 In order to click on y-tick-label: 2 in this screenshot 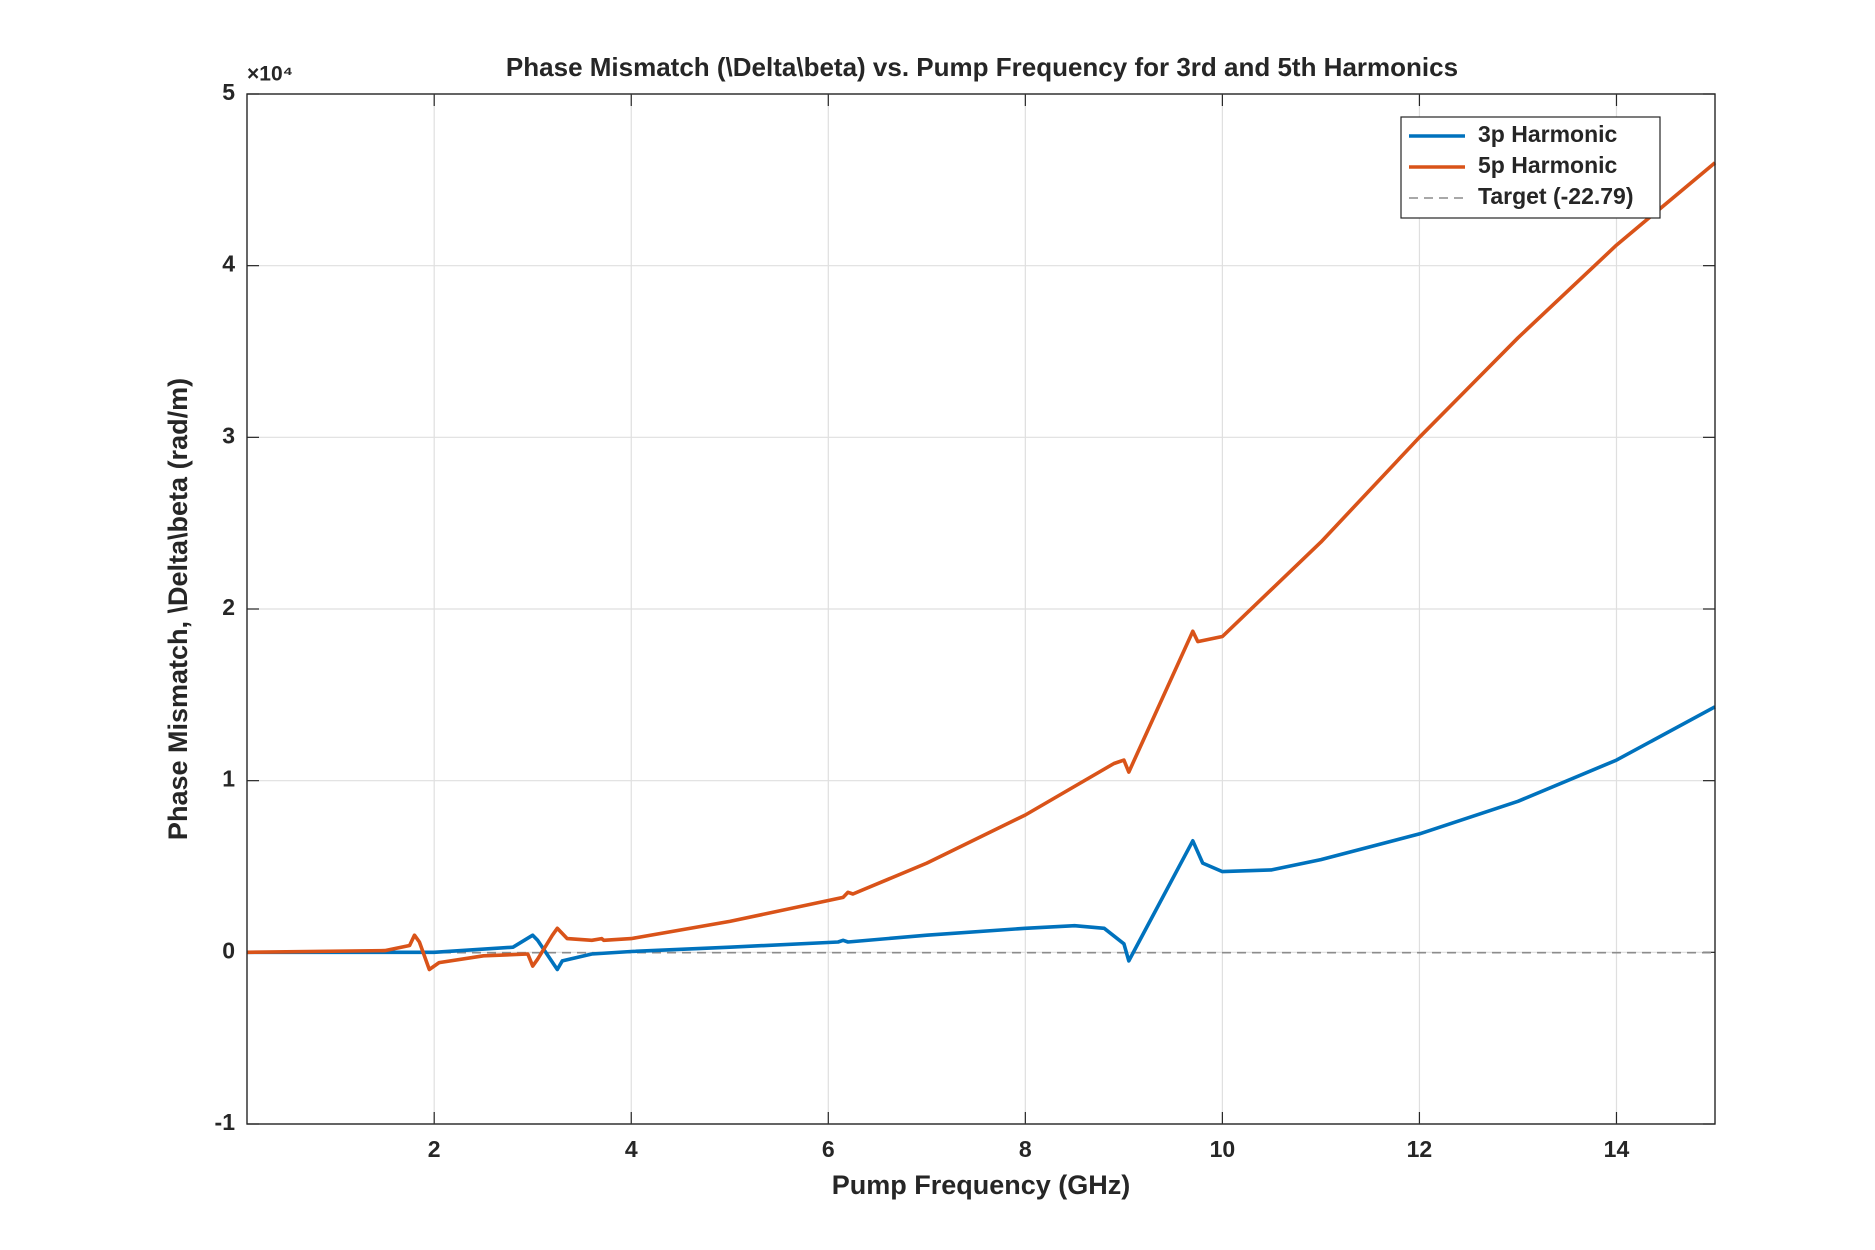, I will do `click(228, 607)`.